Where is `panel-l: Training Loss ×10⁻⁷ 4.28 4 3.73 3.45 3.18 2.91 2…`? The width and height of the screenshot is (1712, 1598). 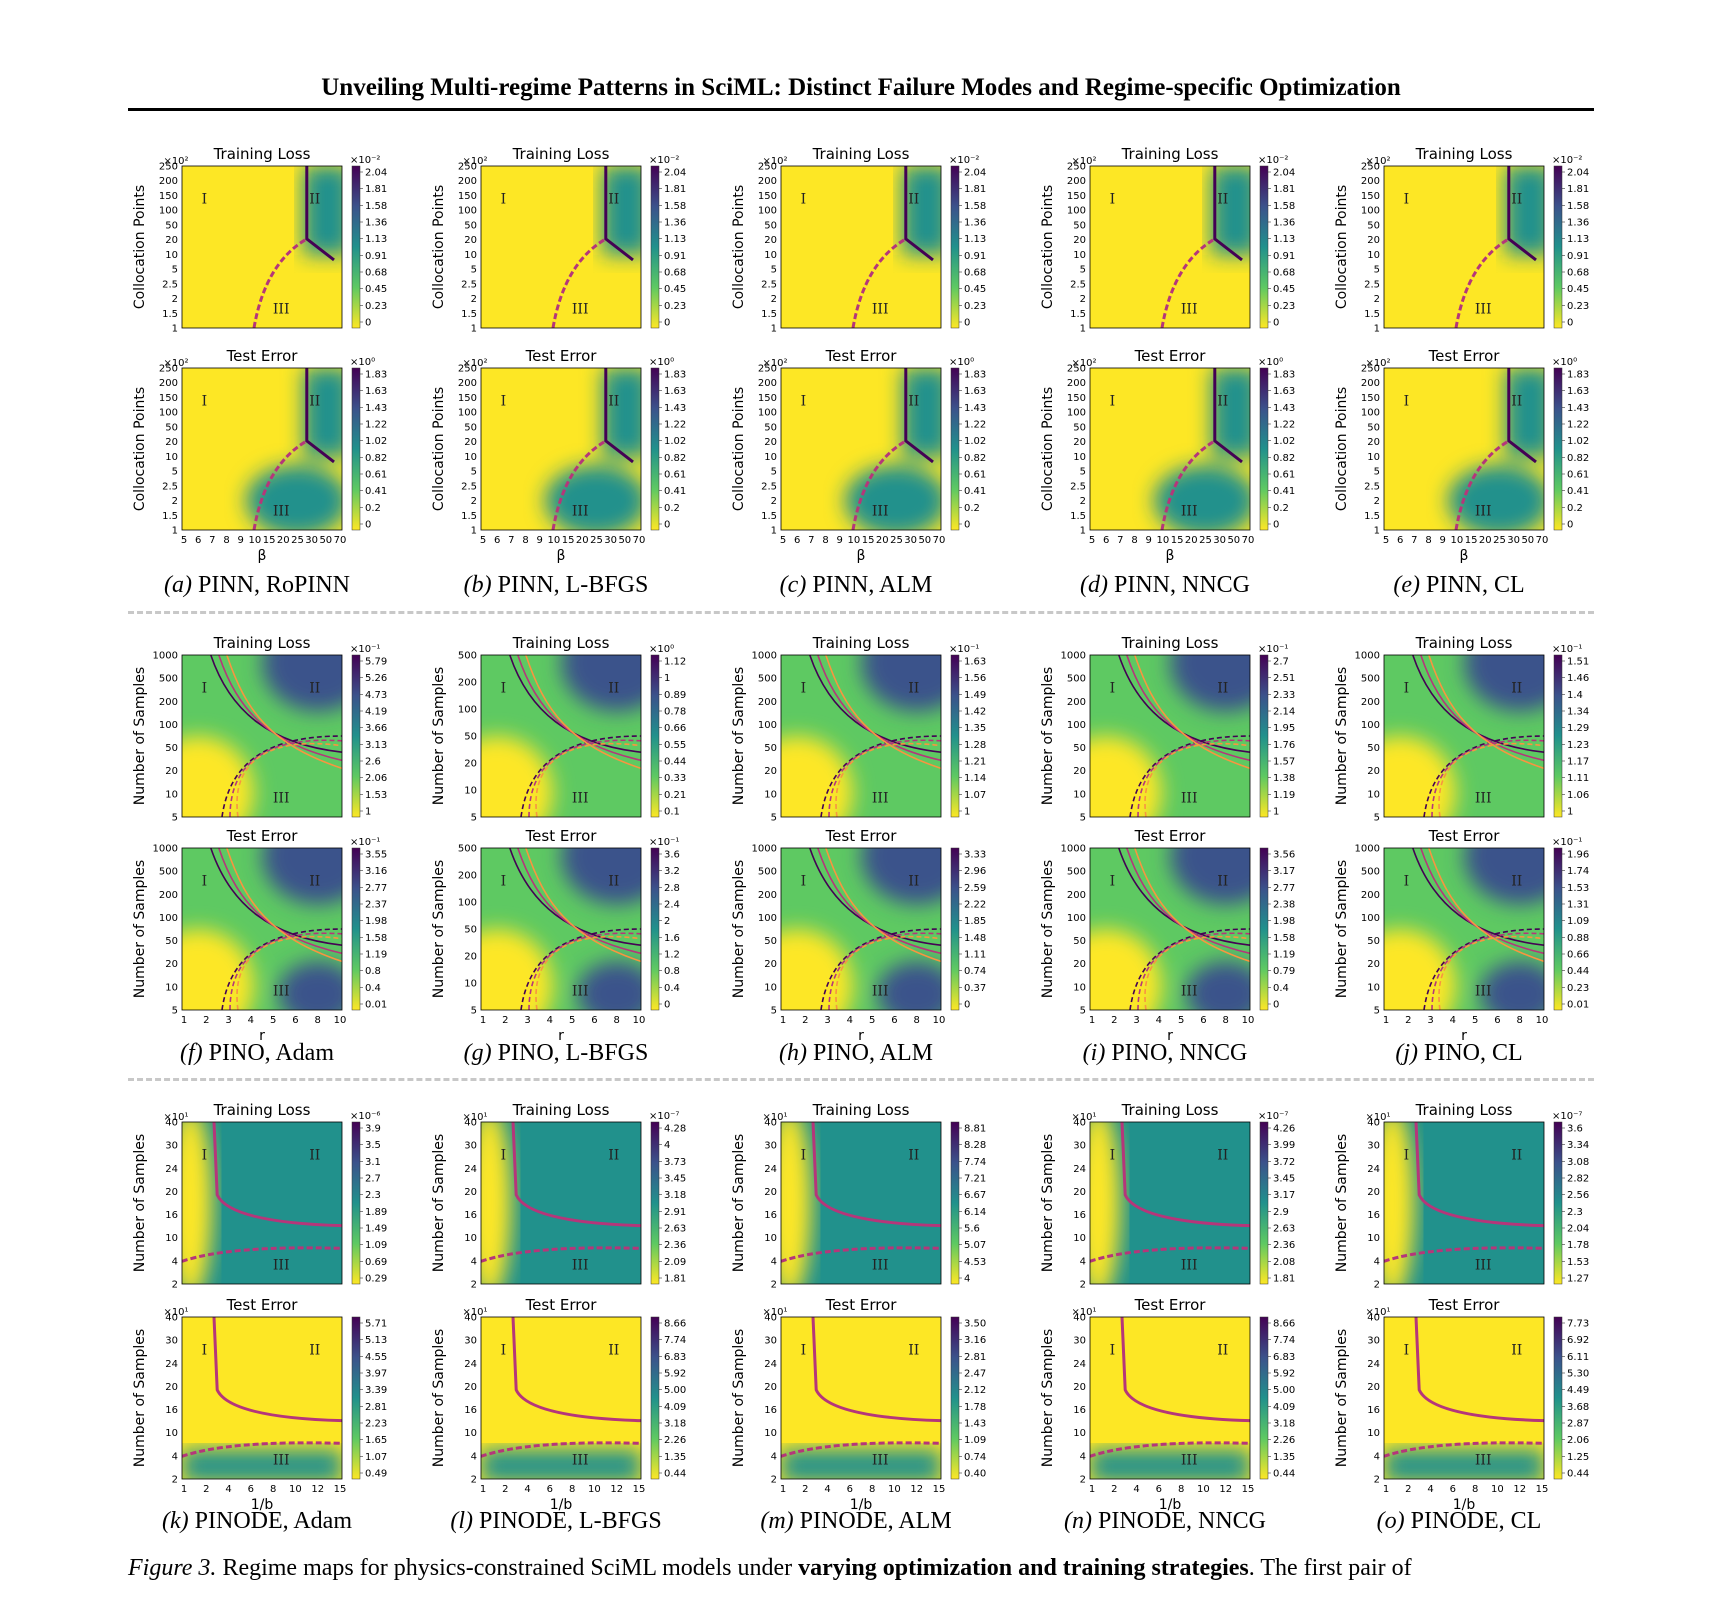 panel-l: Training Loss ×10⁻⁷ 4.28 4 3.73 3.45 3.18 2.91 2… is located at coordinates (558, 1317).